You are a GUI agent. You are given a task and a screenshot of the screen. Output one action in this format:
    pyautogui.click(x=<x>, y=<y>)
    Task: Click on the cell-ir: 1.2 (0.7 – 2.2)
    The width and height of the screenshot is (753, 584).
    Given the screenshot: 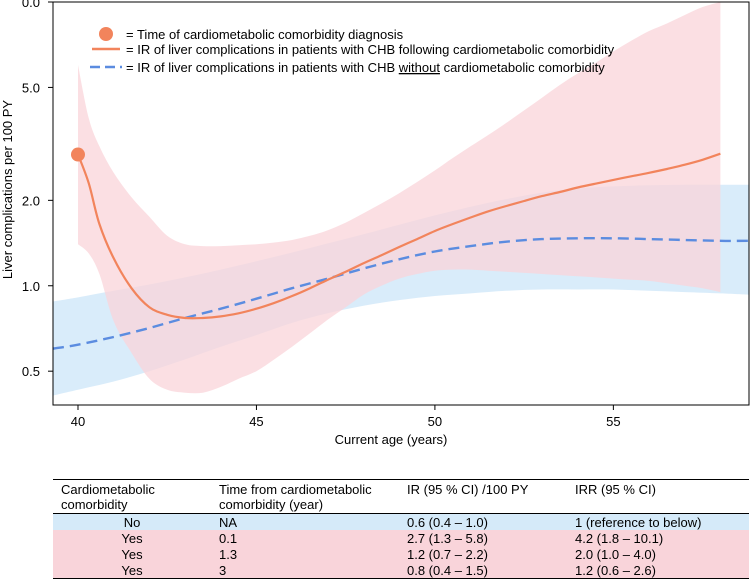 What is the action you would take?
    pyautogui.click(x=447, y=554)
    